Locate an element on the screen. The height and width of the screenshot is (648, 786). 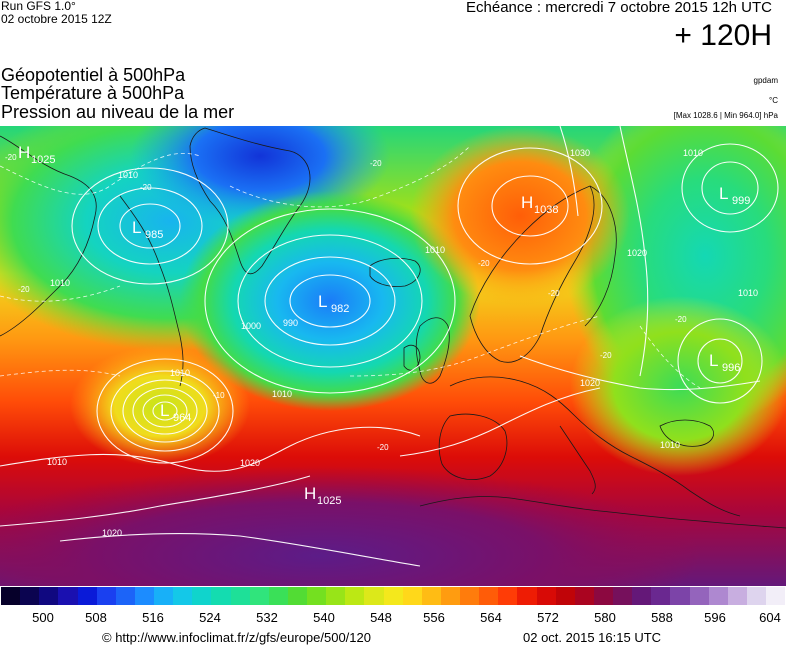
color-scale-label: 548 is located at coordinates (381, 617).